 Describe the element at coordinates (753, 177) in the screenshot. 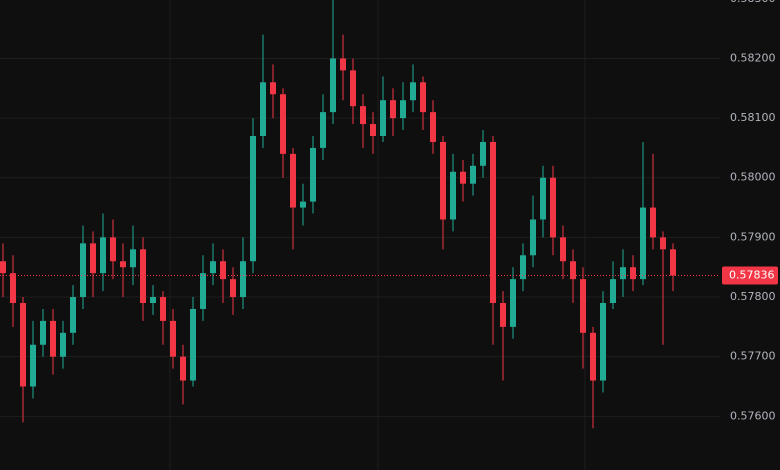

I see `y-tick-label: 0.58000` at that location.